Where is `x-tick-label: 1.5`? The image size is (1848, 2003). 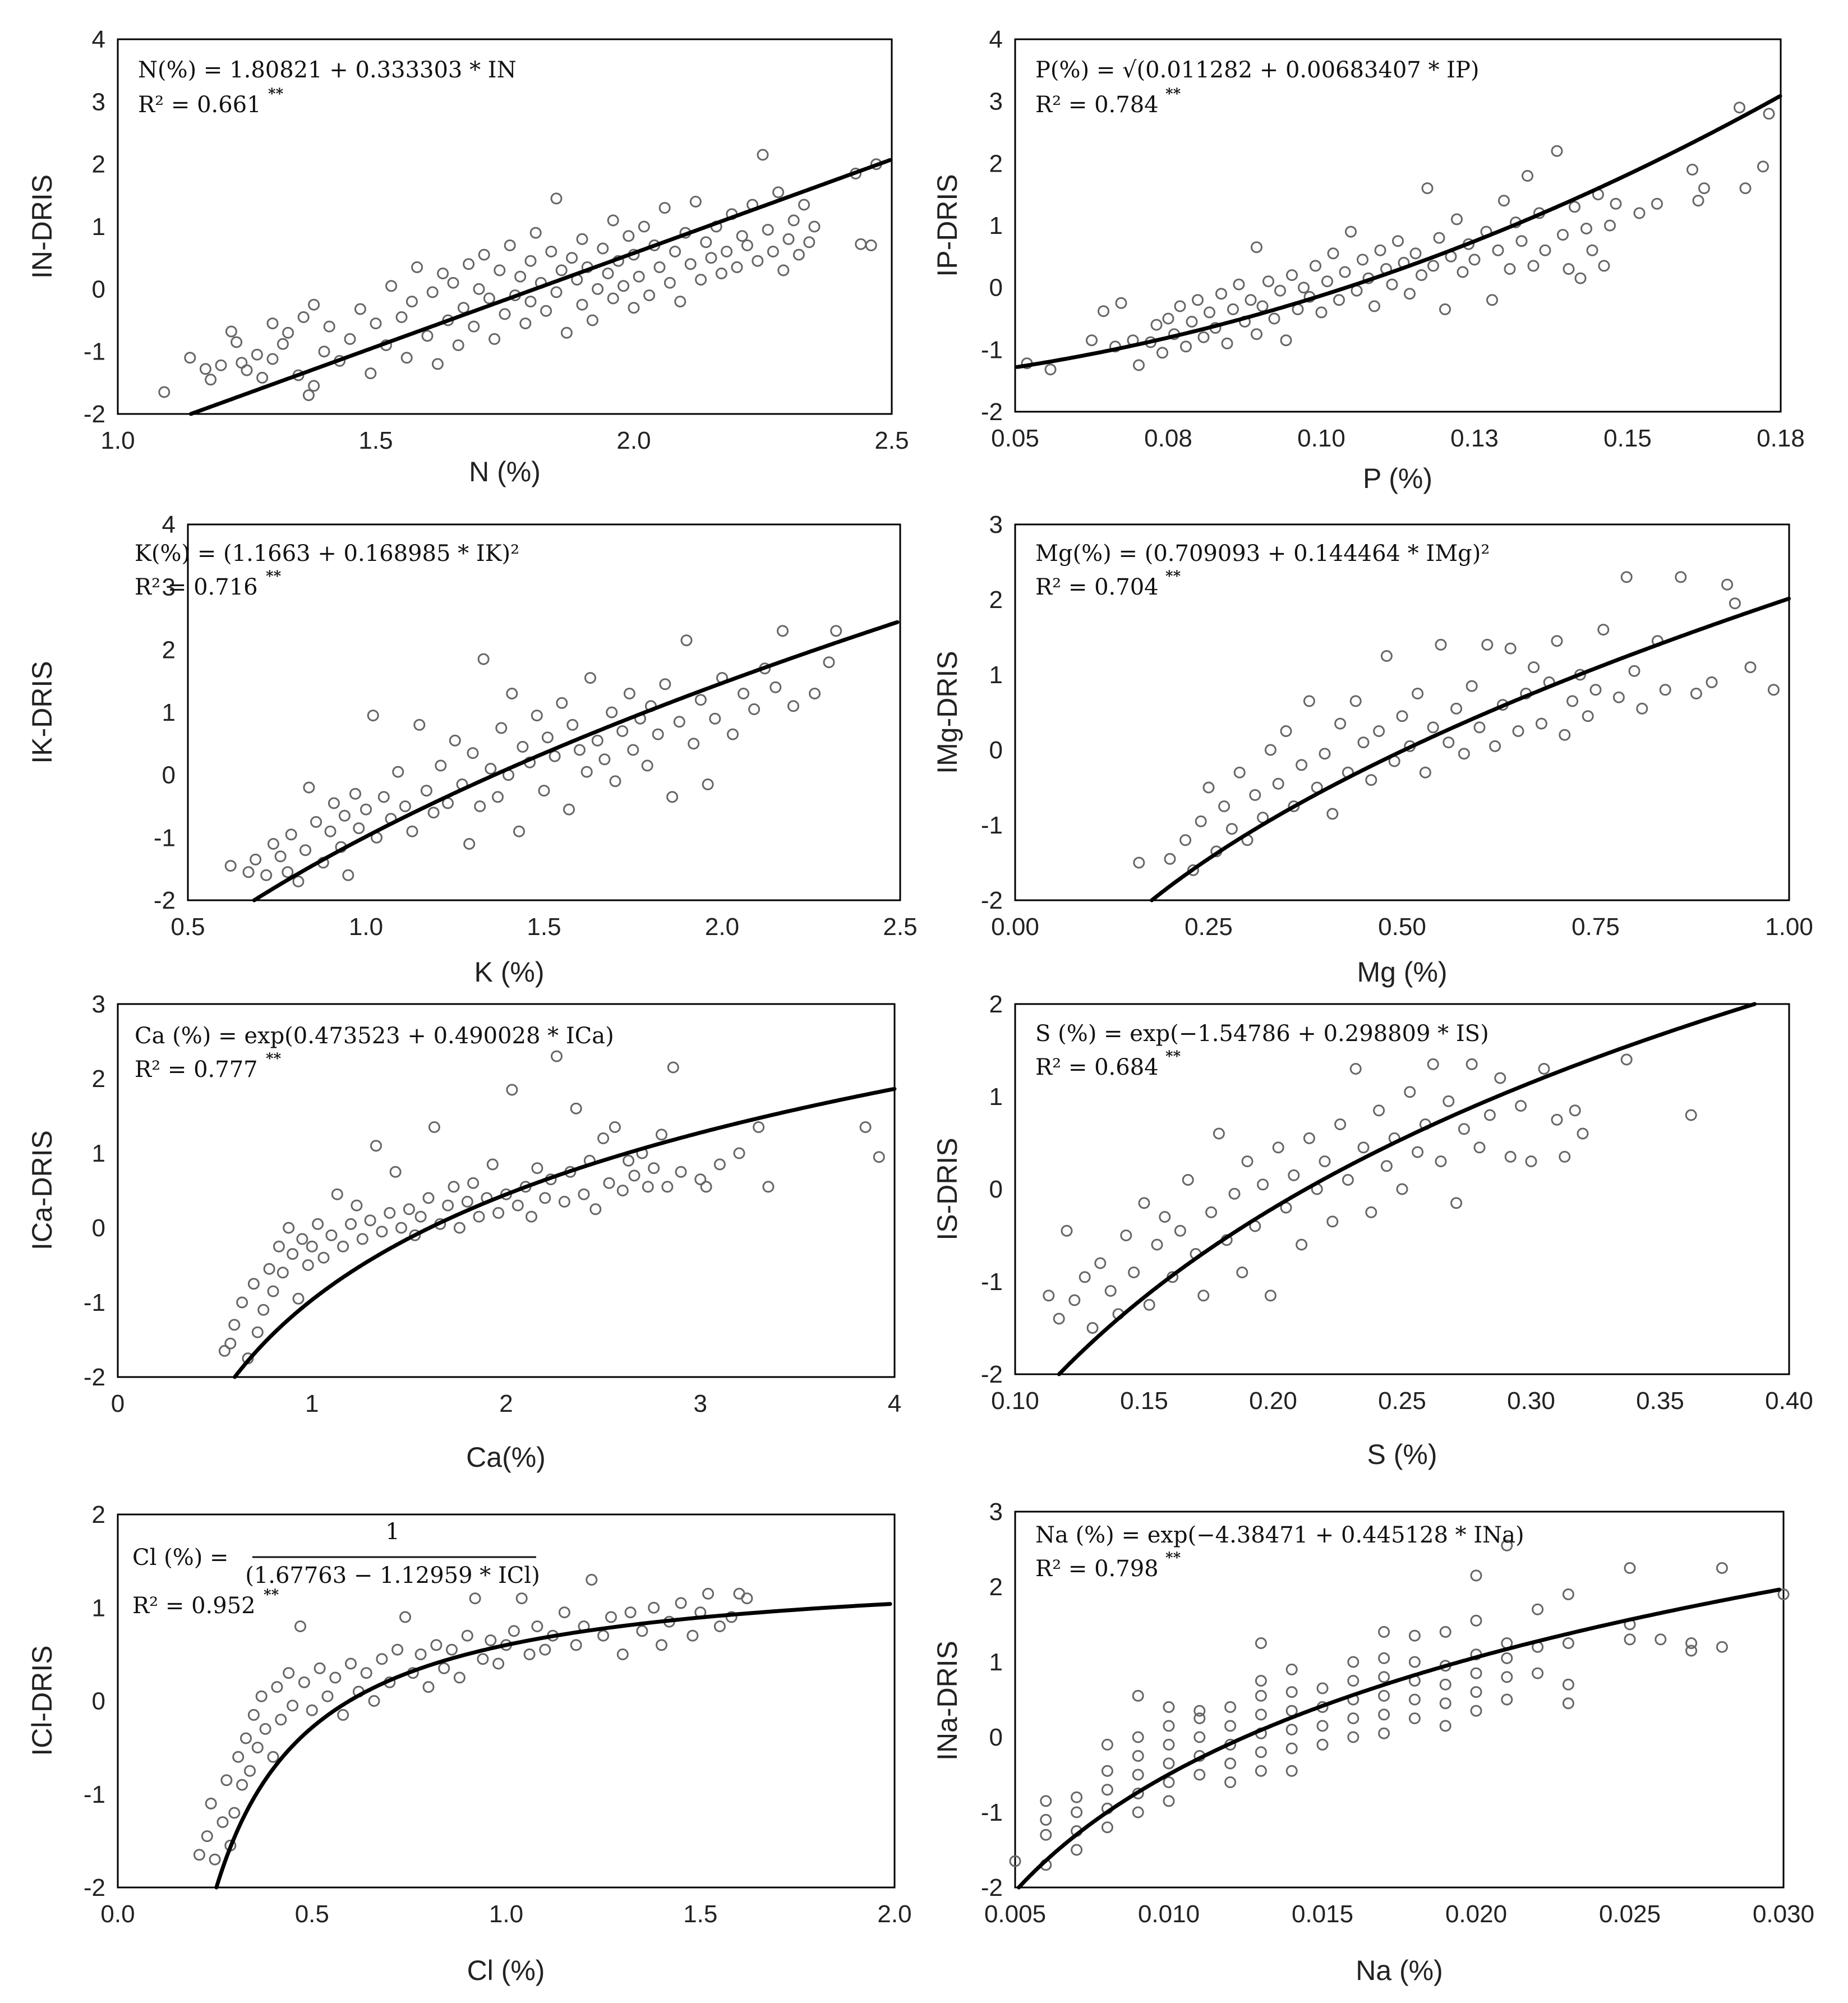
x-tick-label: 1.5 is located at coordinates (700, 1914).